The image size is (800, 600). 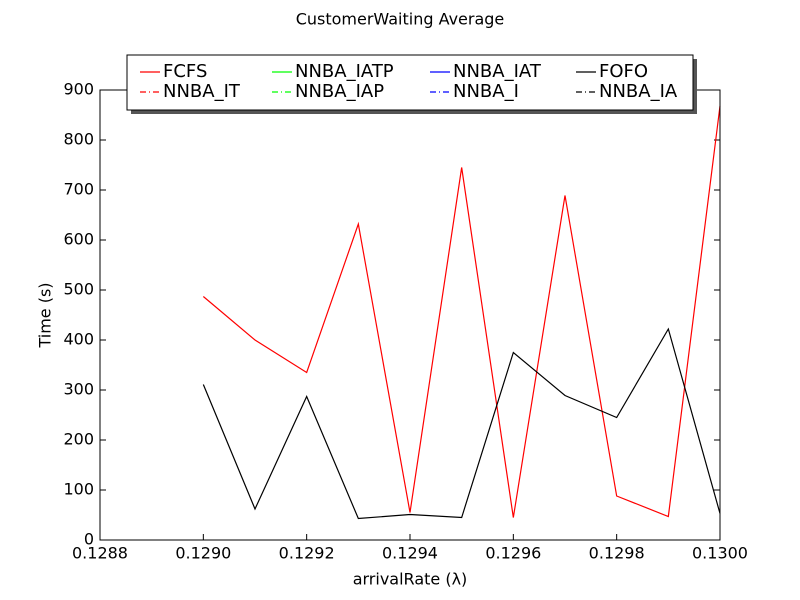 I want to click on legend-label: NNBA_IATP, so click(x=344, y=71).